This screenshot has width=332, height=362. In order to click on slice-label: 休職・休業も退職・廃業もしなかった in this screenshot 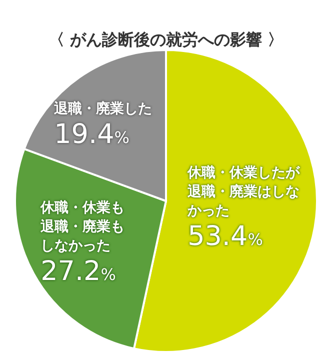, I will do `click(83, 227)`.